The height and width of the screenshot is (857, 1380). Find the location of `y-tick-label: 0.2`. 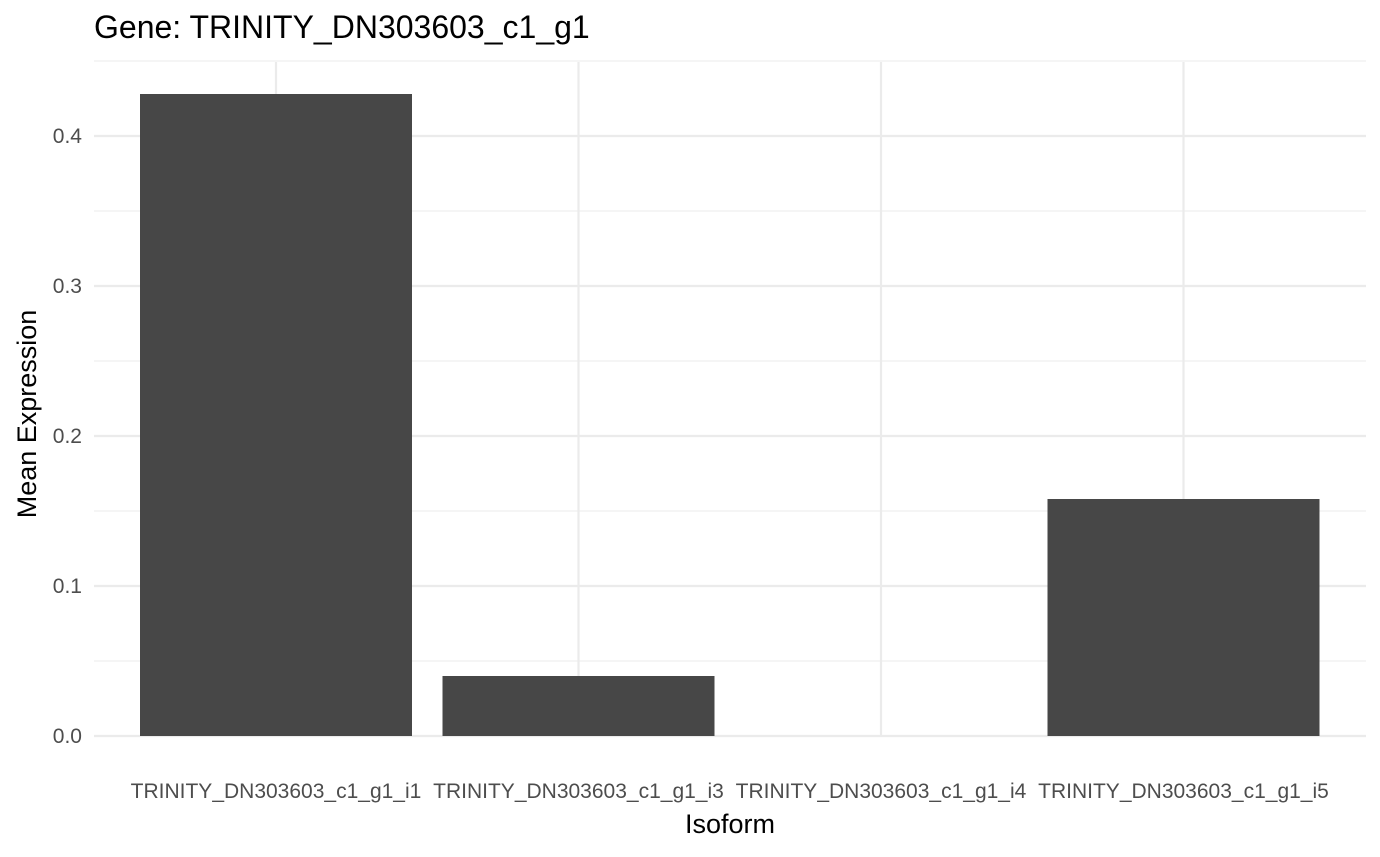

y-tick-label: 0.2 is located at coordinates (67, 436).